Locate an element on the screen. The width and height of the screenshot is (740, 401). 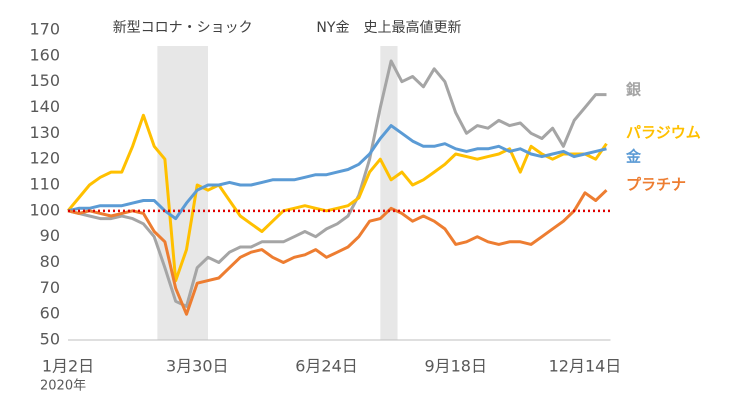
x-sublabel: 2020年 is located at coordinates (63, 386).